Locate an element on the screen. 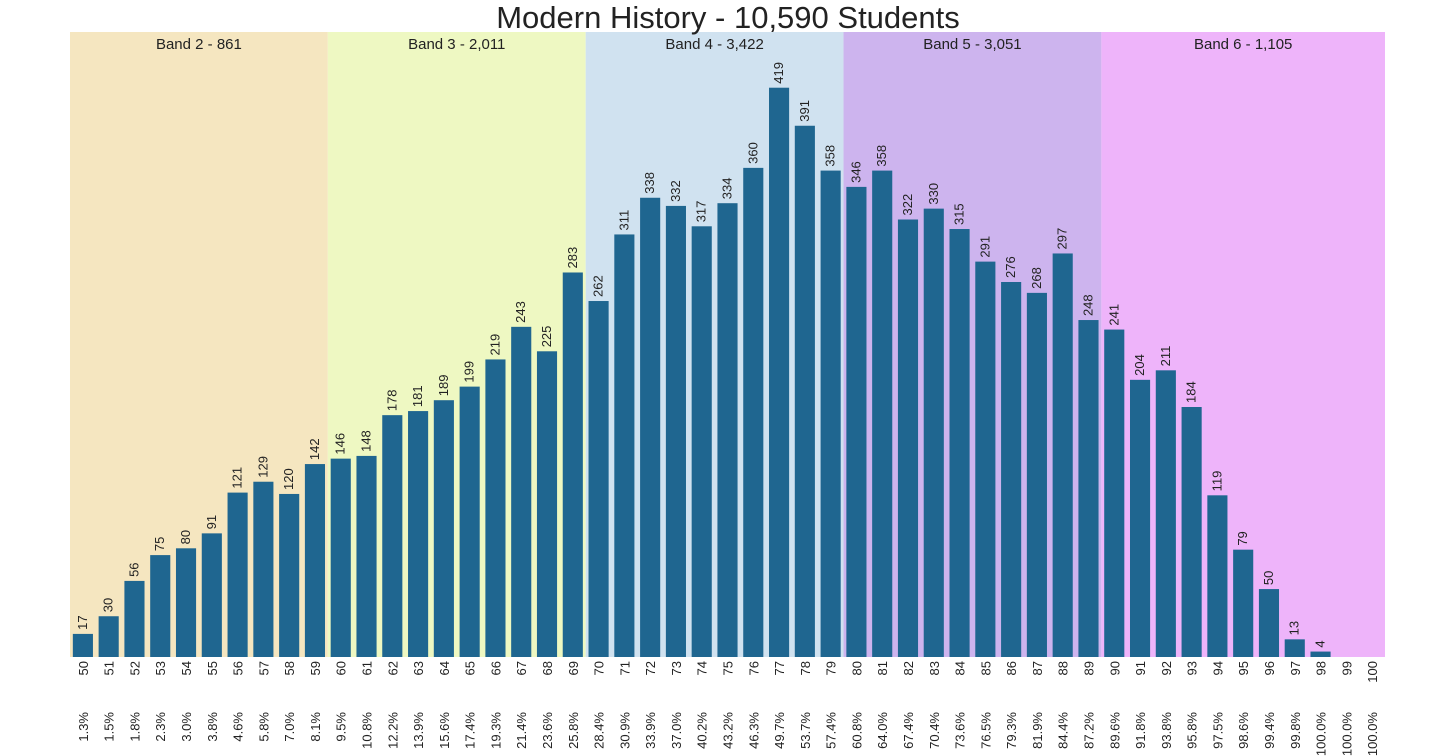 The height and width of the screenshot is (756, 1456). x-tick-label: 51 is located at coordinates (109, 668).